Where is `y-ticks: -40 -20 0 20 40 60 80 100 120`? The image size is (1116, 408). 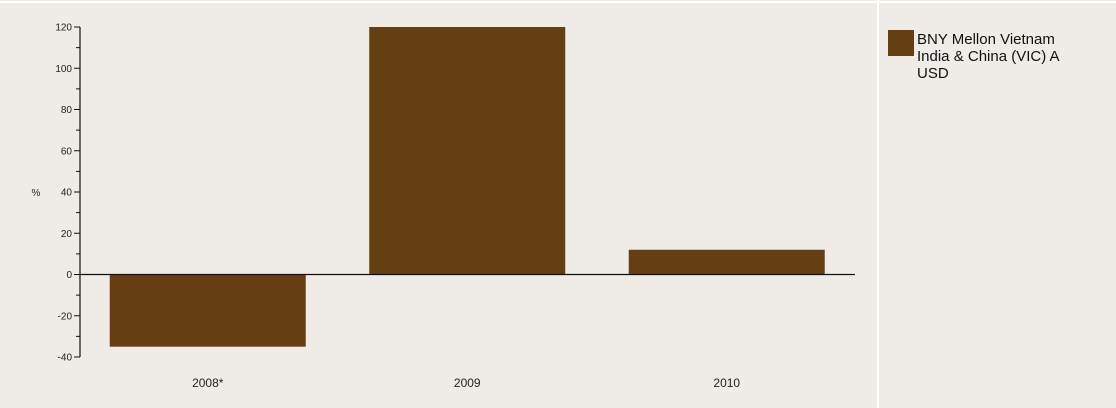 y-ticks: -40 -20 0 20 40 60 80 100 120 is located at coordinates (67, 193).